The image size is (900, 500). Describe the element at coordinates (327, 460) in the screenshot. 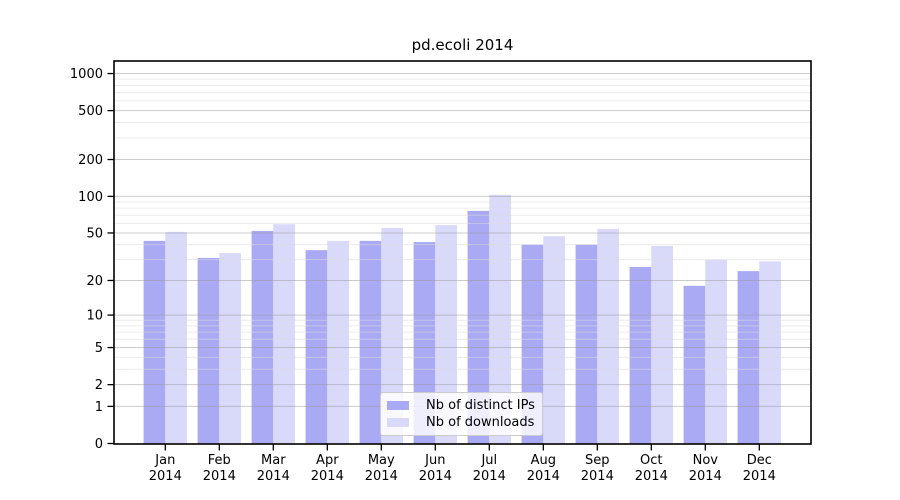

I see `x-tick-label-month: Apr` at that location.